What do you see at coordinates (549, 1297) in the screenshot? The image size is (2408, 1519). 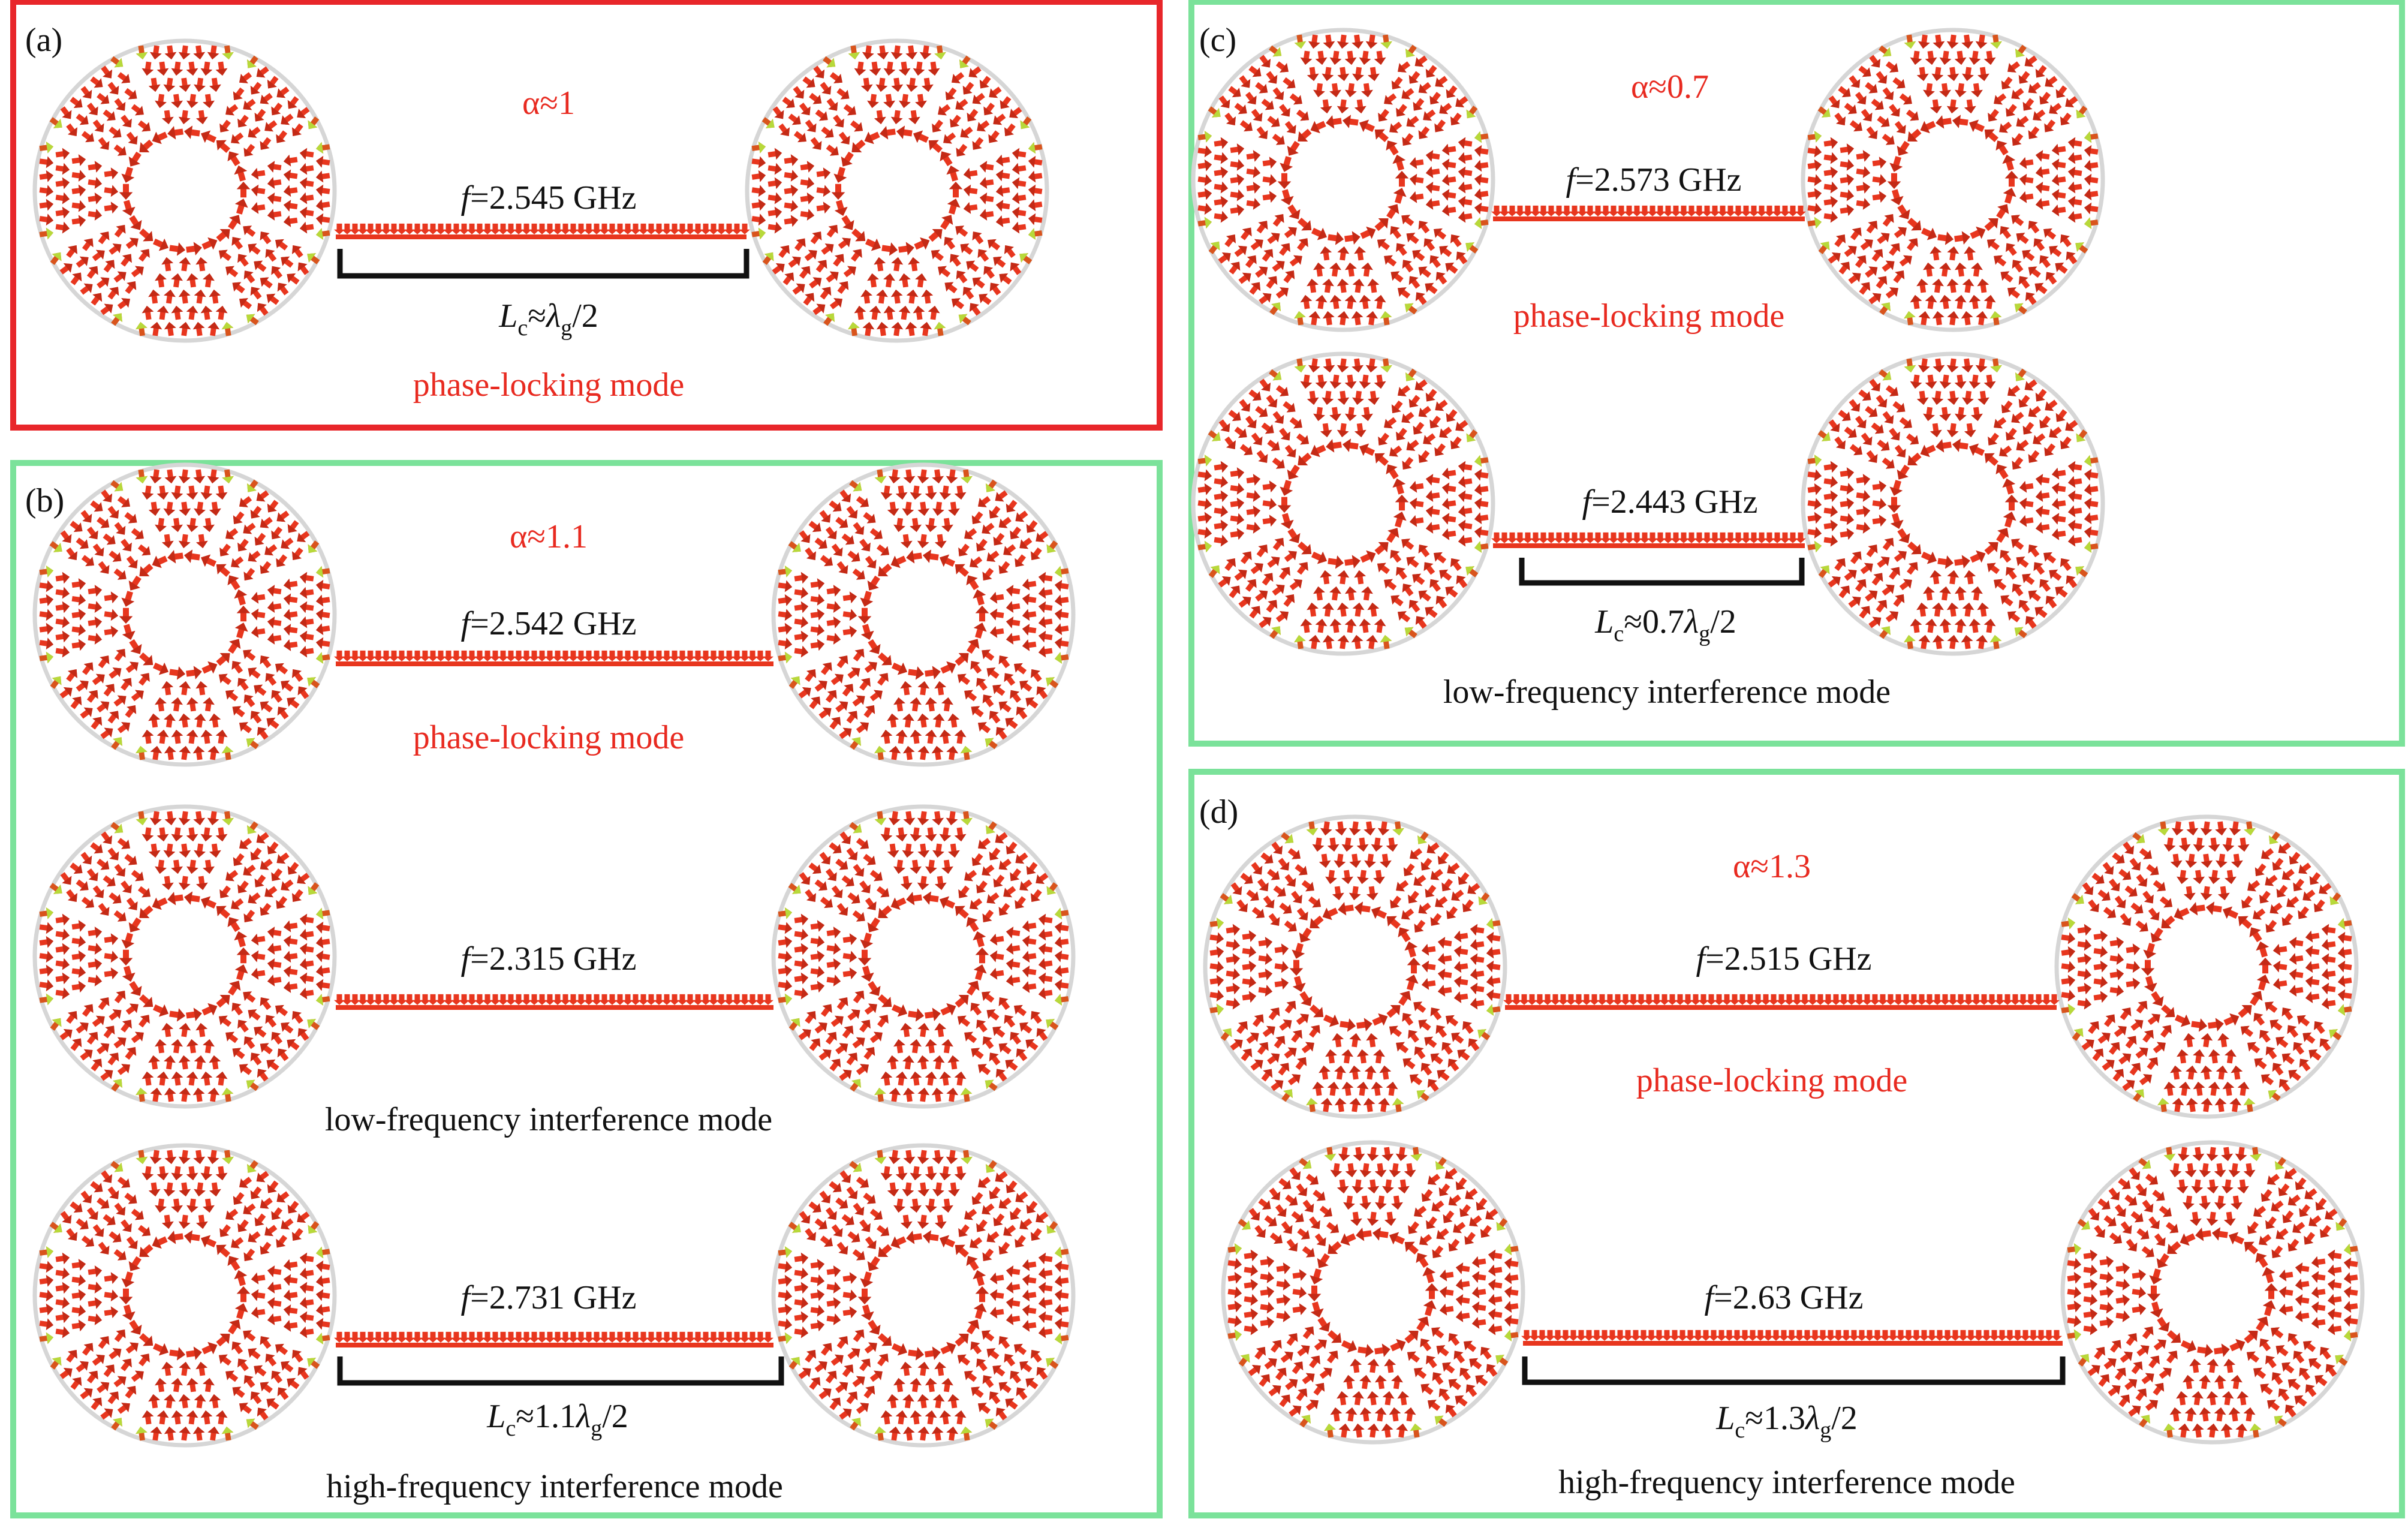 I see `frequency-label: f=2.731 GHz` at bounding box center [549, 1297].